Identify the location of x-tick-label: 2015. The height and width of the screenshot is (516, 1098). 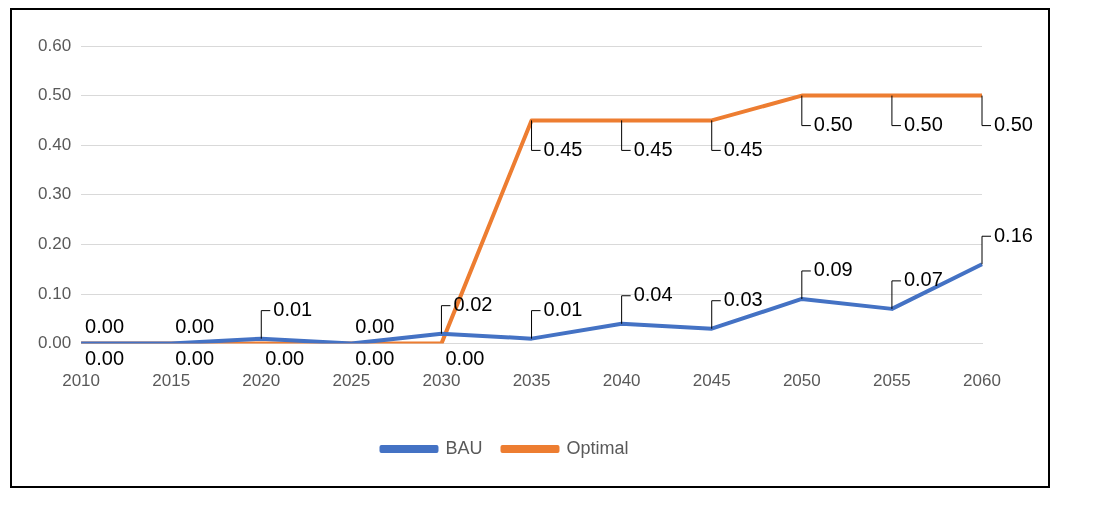
(171, 381).